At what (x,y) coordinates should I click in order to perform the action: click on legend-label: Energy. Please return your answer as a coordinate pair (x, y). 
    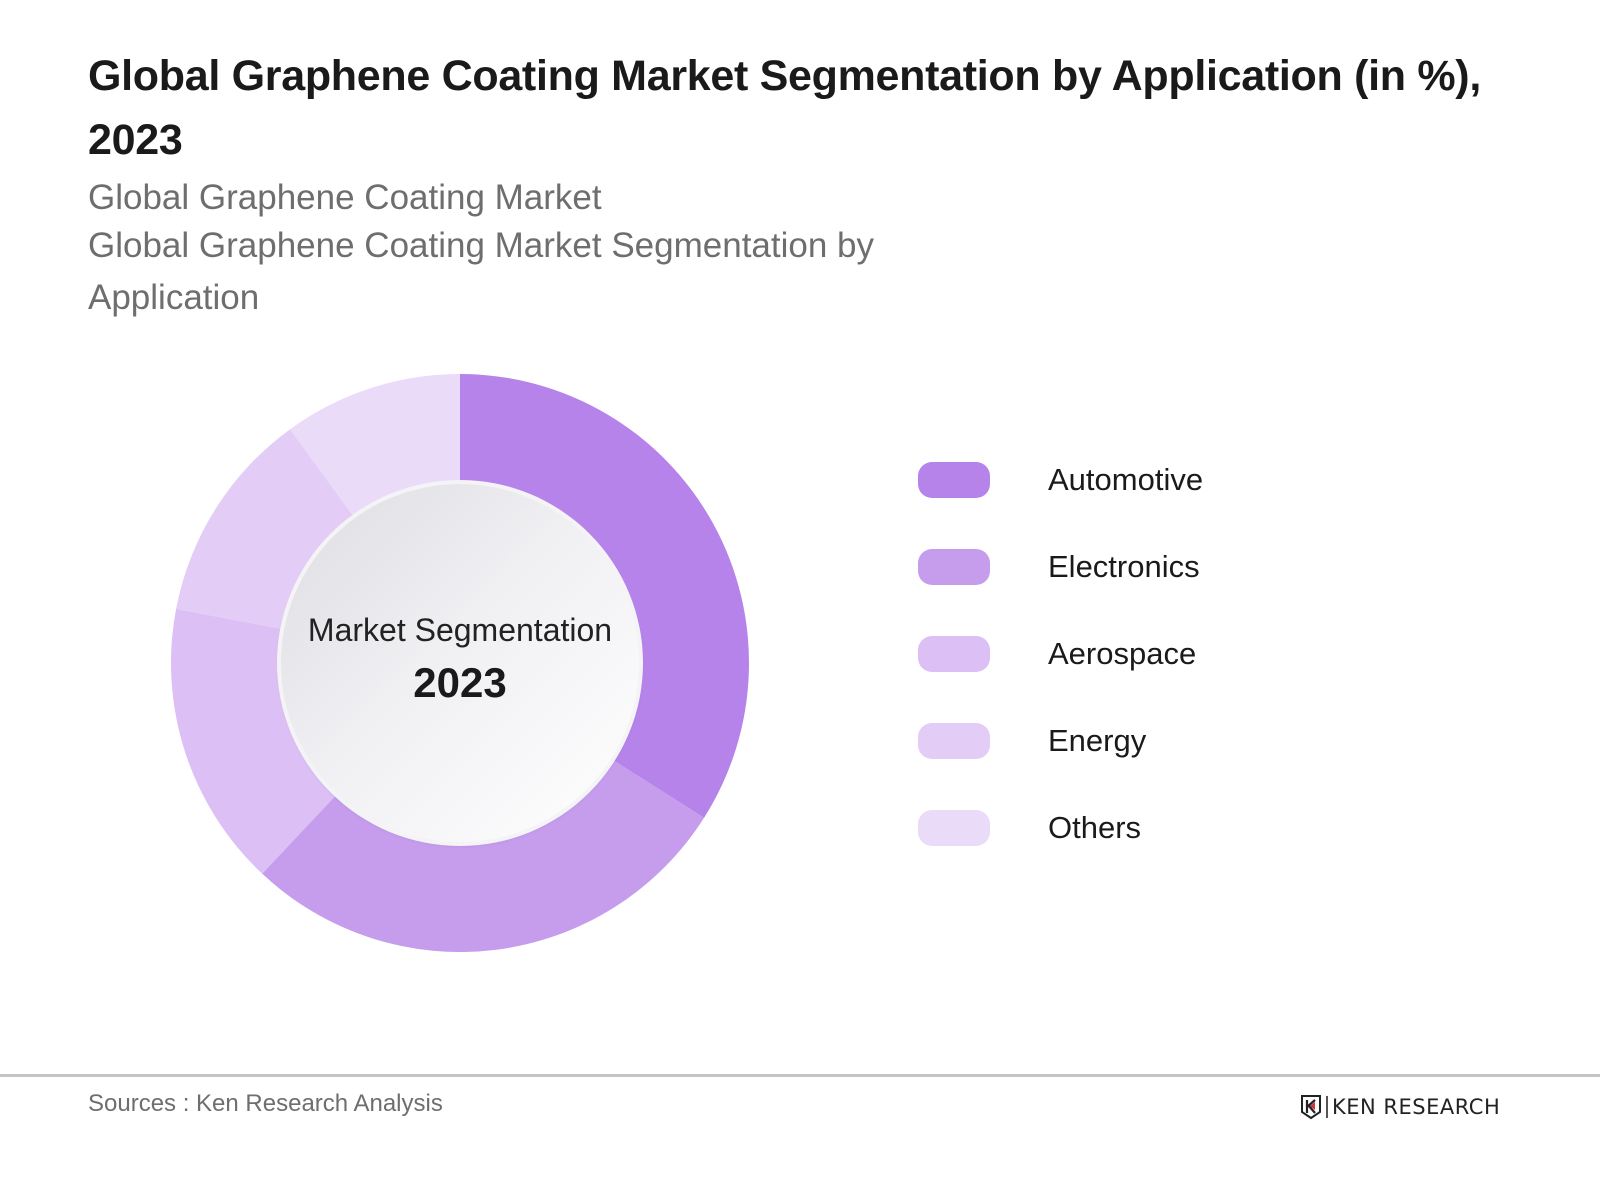
    Looking at the image, I should click on (1097, 740).